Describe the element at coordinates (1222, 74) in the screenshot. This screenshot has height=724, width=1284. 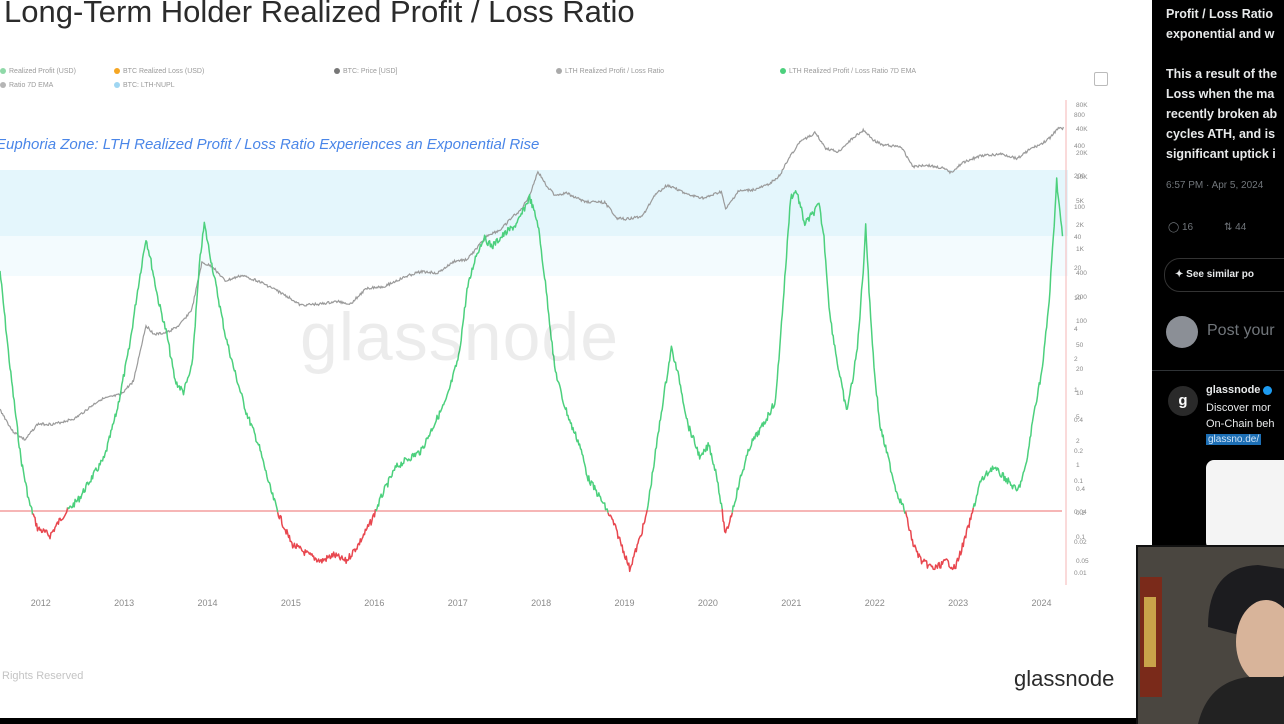
I see `tweet-text-line: This a result of the` at that location.